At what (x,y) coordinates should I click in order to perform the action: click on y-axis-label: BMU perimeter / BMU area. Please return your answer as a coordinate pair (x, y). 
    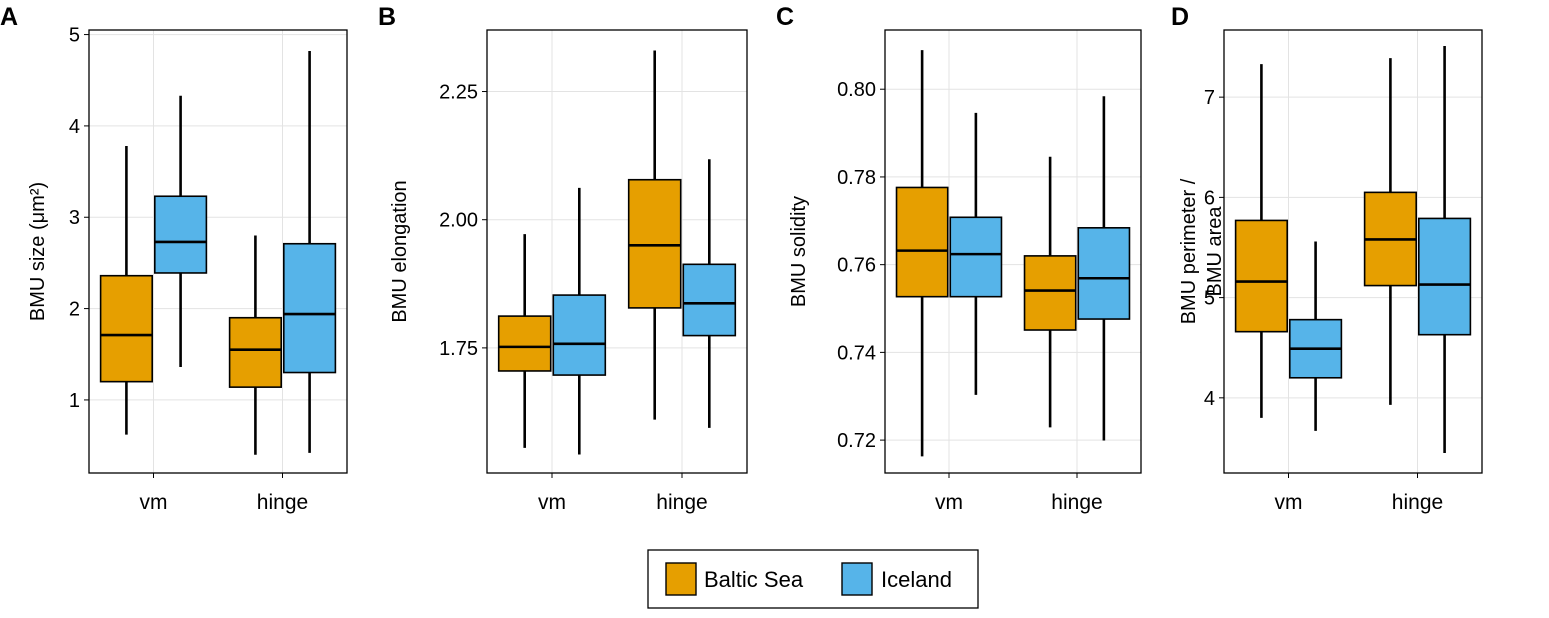
    Looking at the image, I should click on (1202, 251).